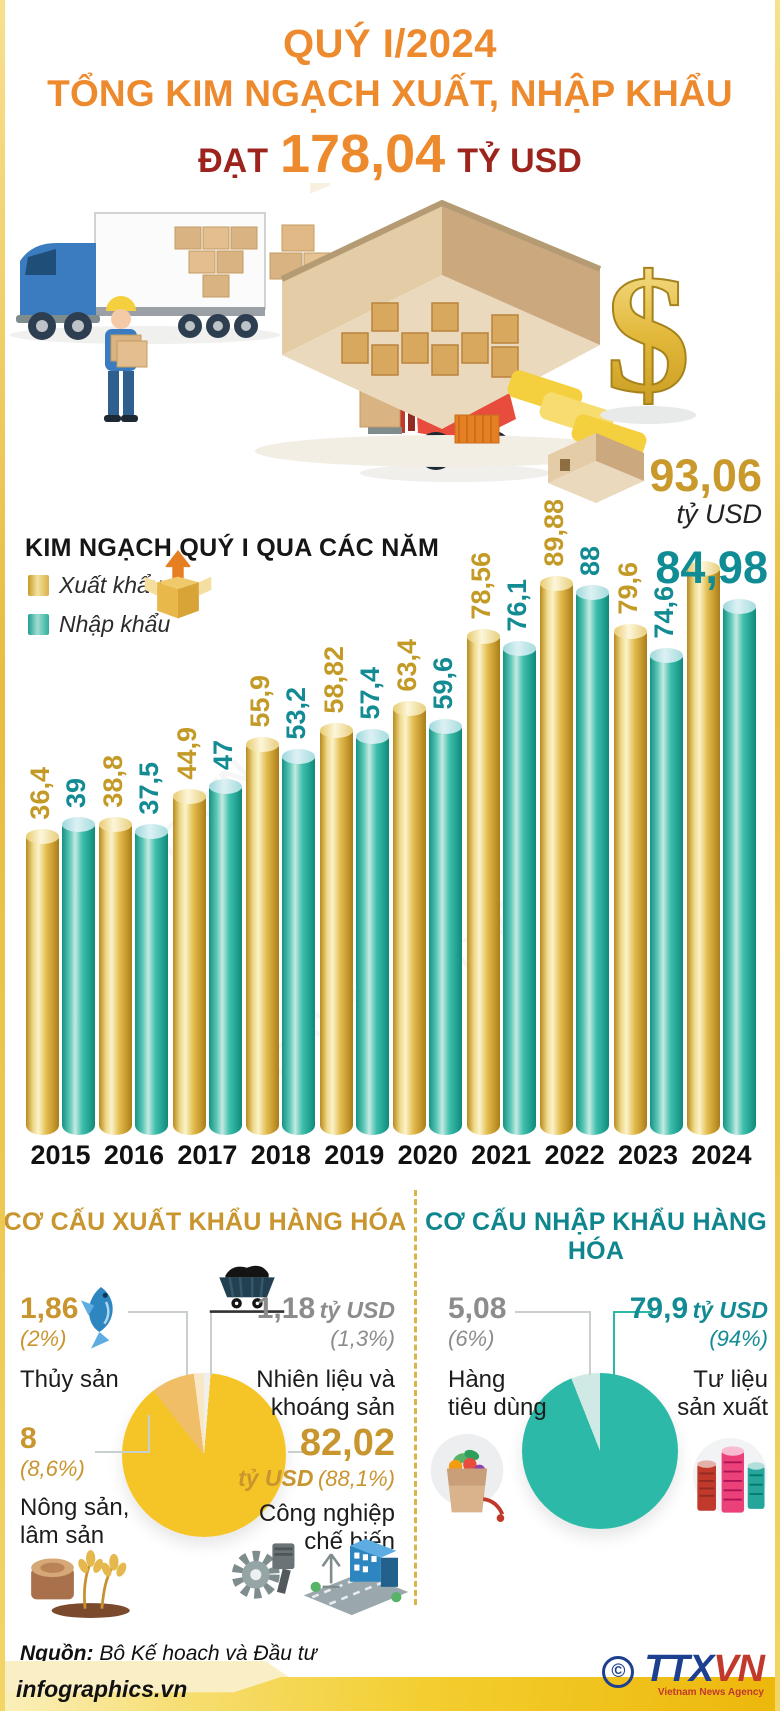 Image resolution: width=780 pixels, height=1711 pixels. What do you see at coordinates (710, 1693) in the screenshot?
I see `agency-subtitle: Vietnam News Agency` at bounding box center [710, 1693].